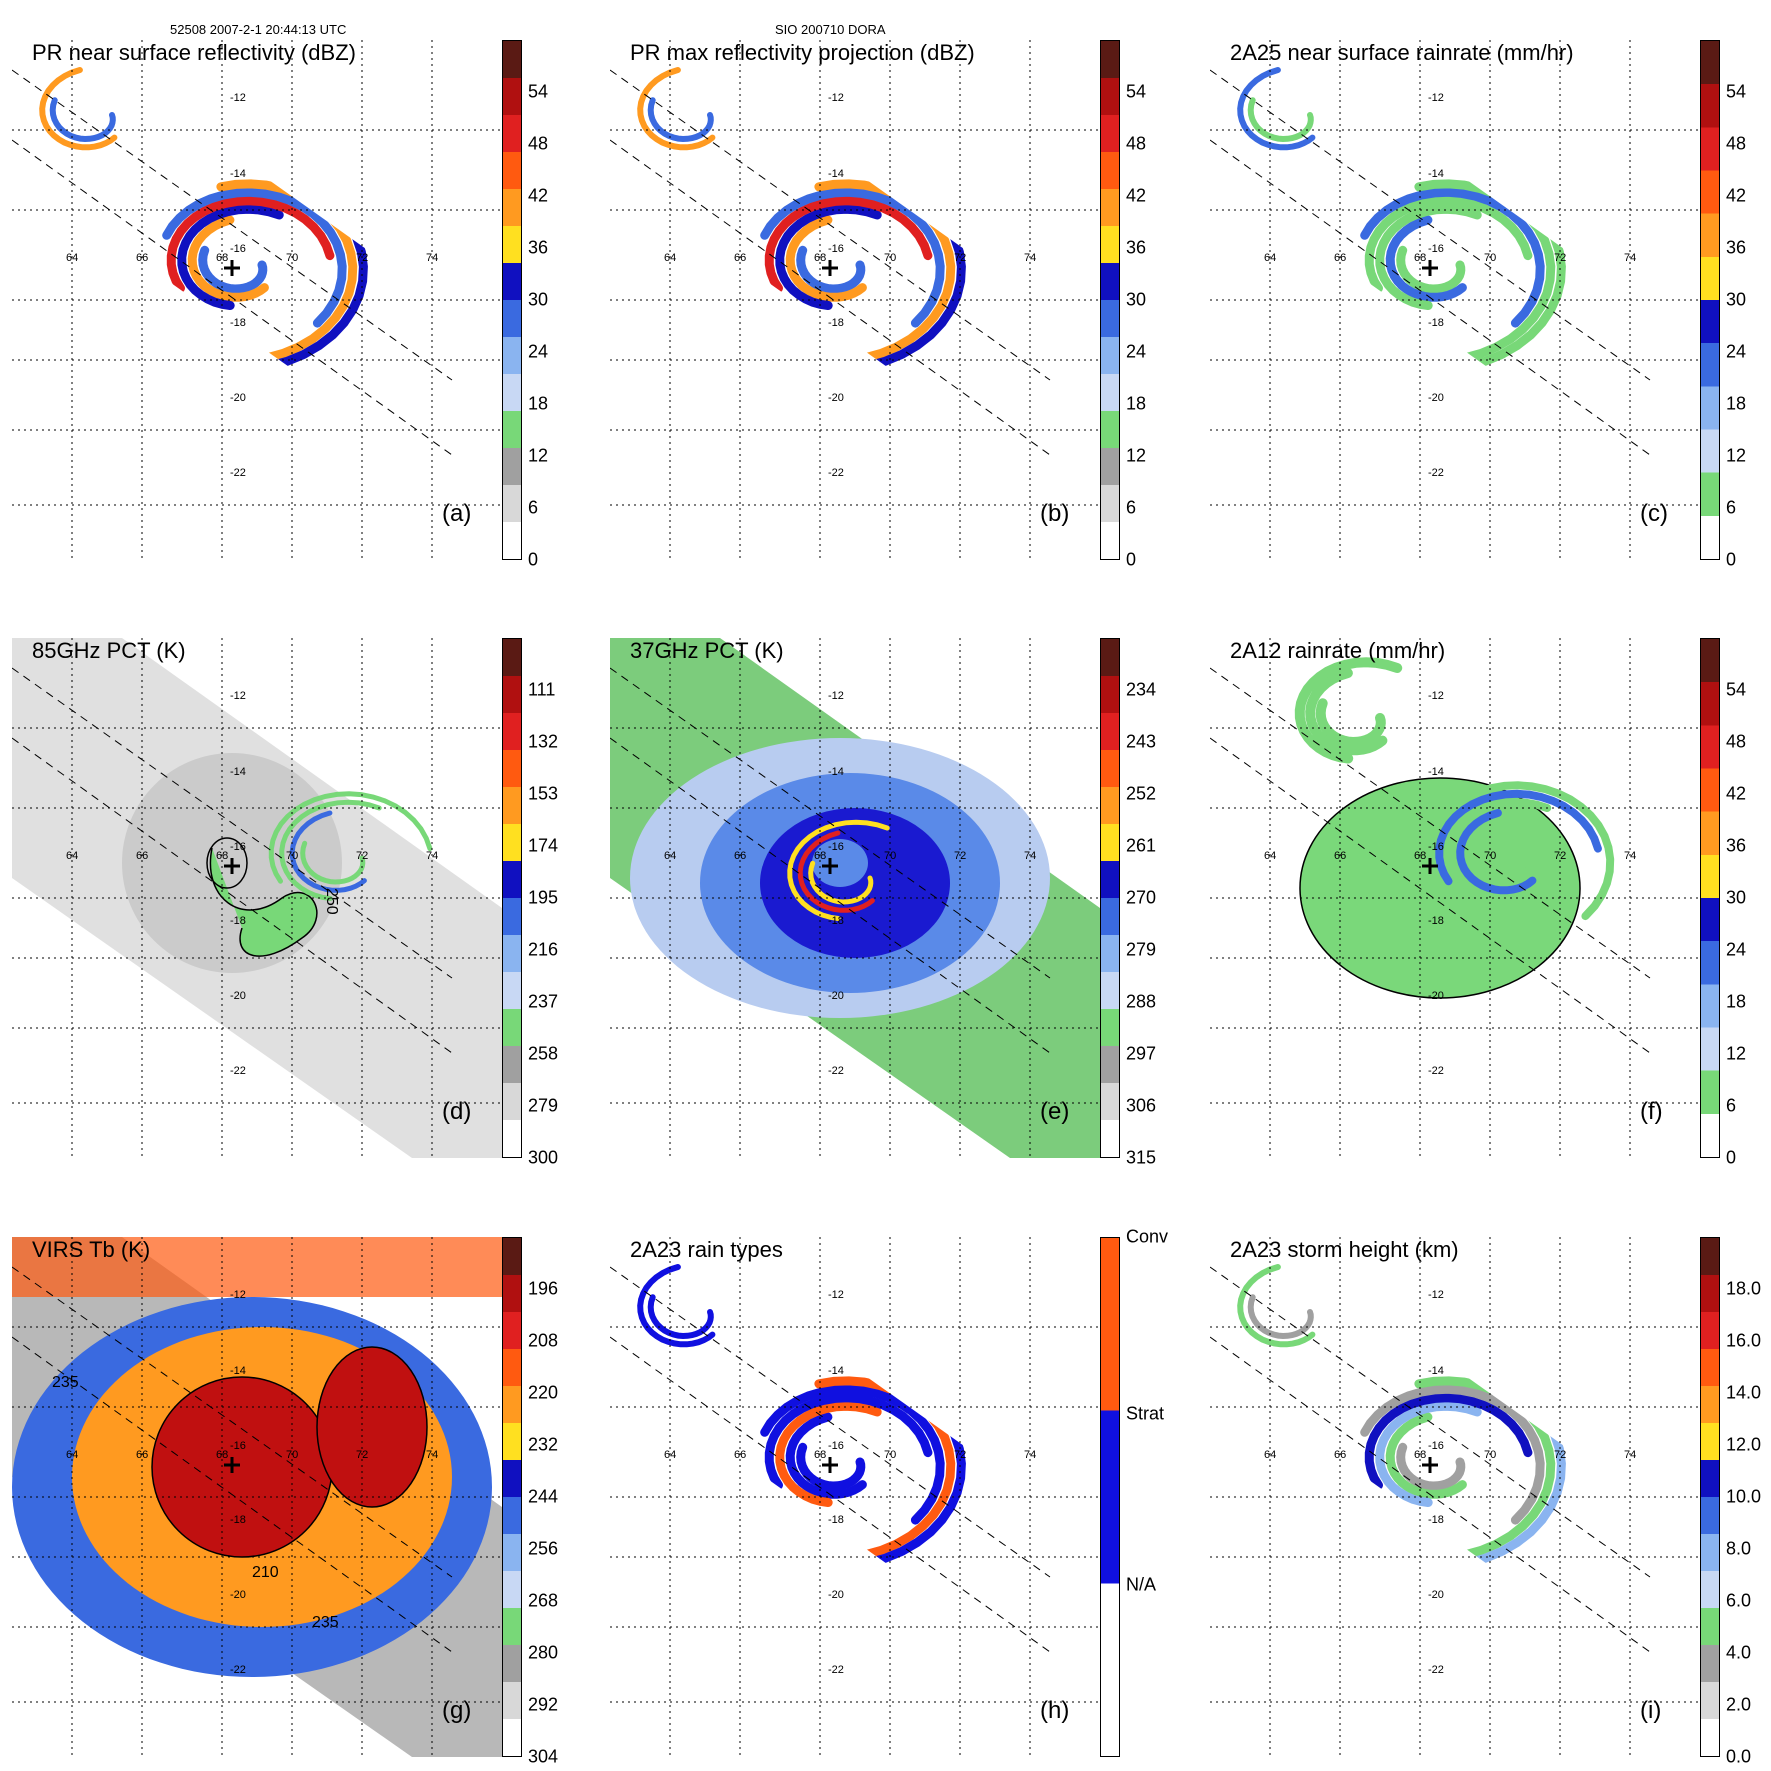 Image resolution: width=1771 pixels, height=1771 pixels. What do you see at coordinates (1744, 1340) in the screenshot?
I see `colorbar-tick: 16.0` at bounding box center [1744, 1340].